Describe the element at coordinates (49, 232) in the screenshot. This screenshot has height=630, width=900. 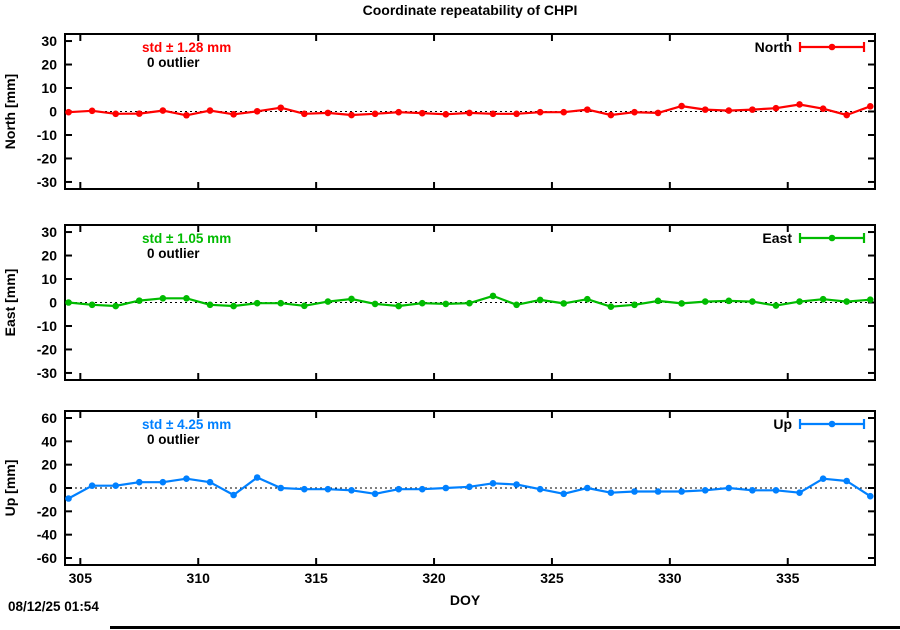
I see `east-ytick-label: 30` at that location.